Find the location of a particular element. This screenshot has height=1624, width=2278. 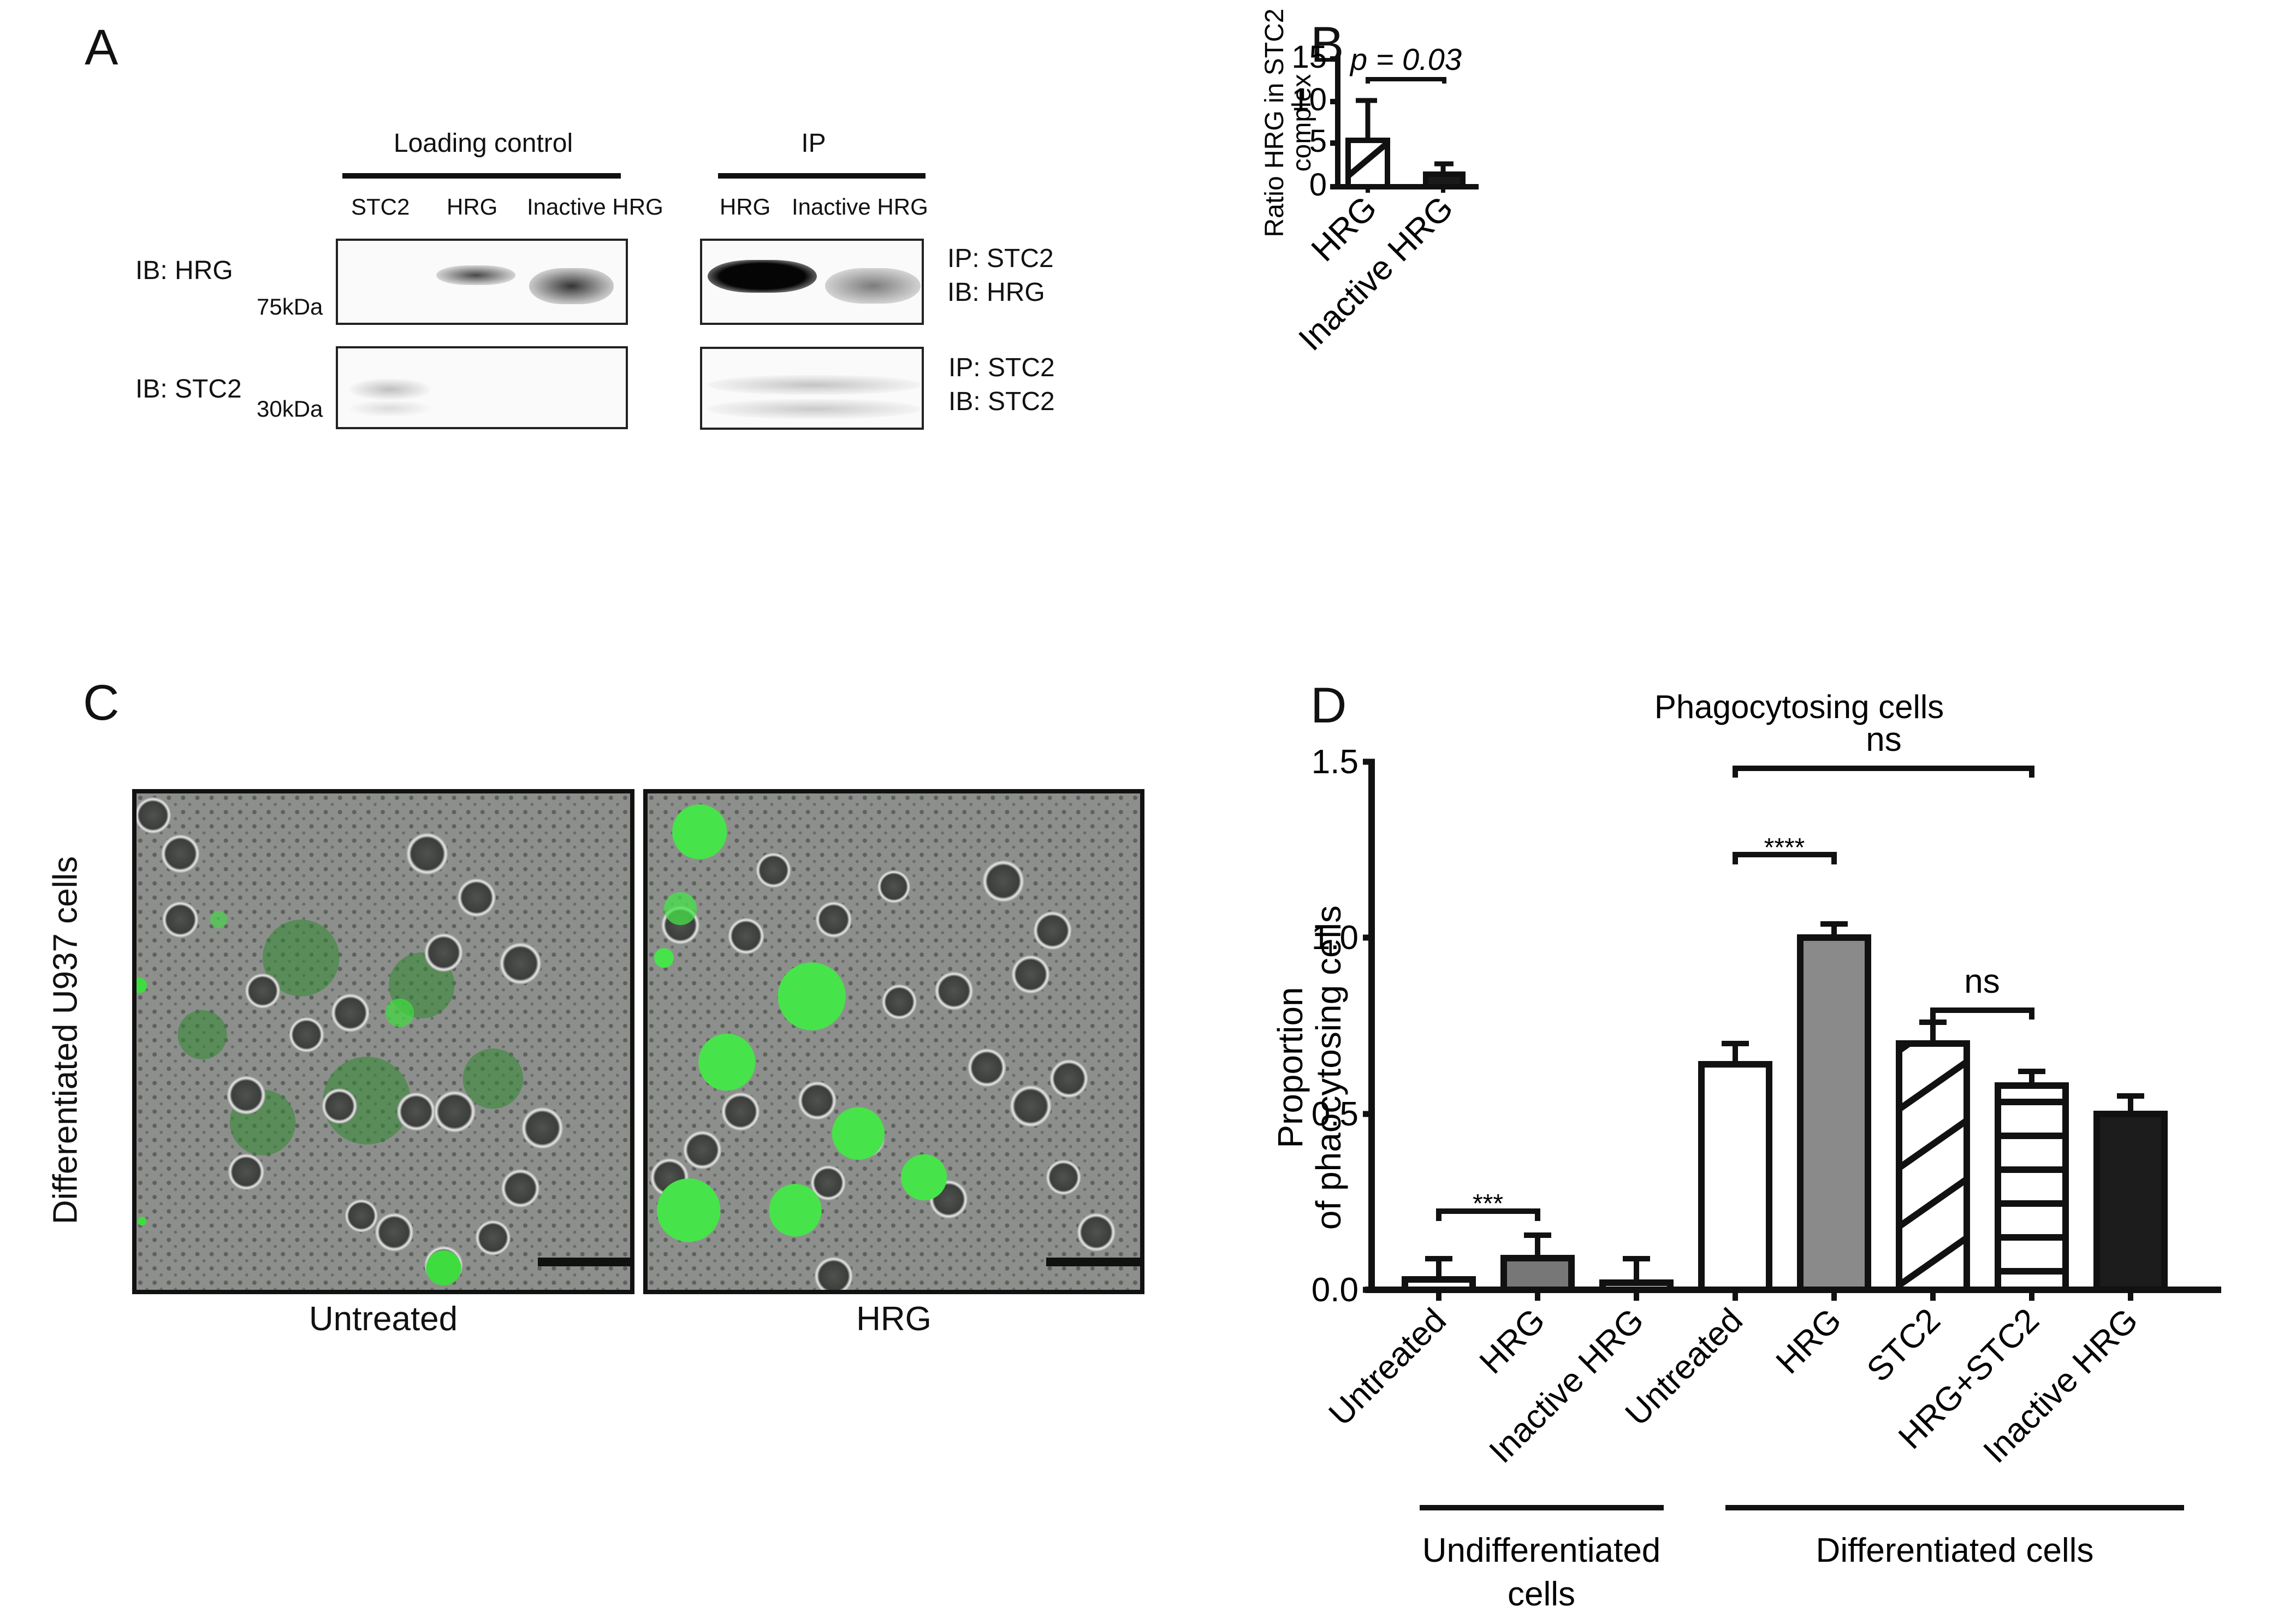

panel-c-side-label: Differentiated U937 cells is located at coordinates (66, 1040).